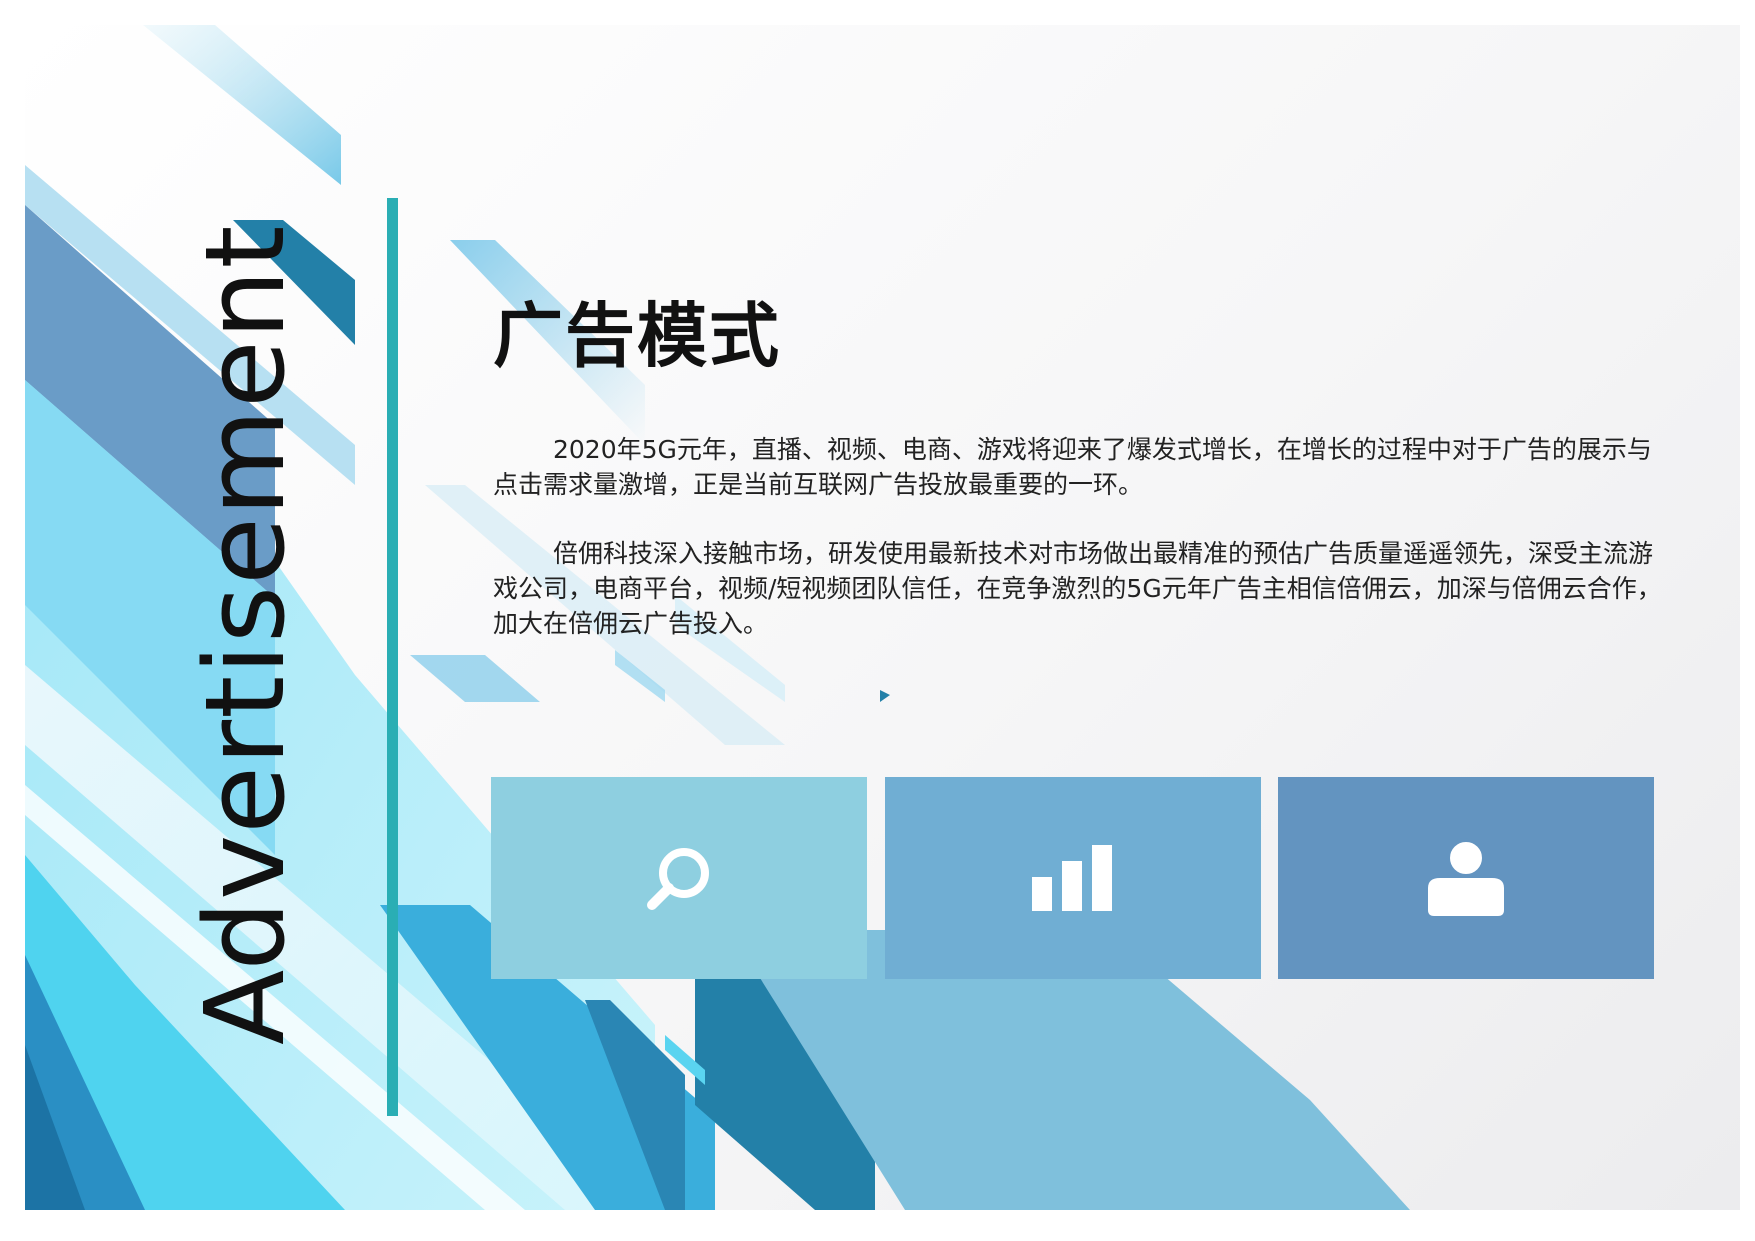 This screenshot has width=1755, height=1241. I want to click on search-icon, so click(678, 879).